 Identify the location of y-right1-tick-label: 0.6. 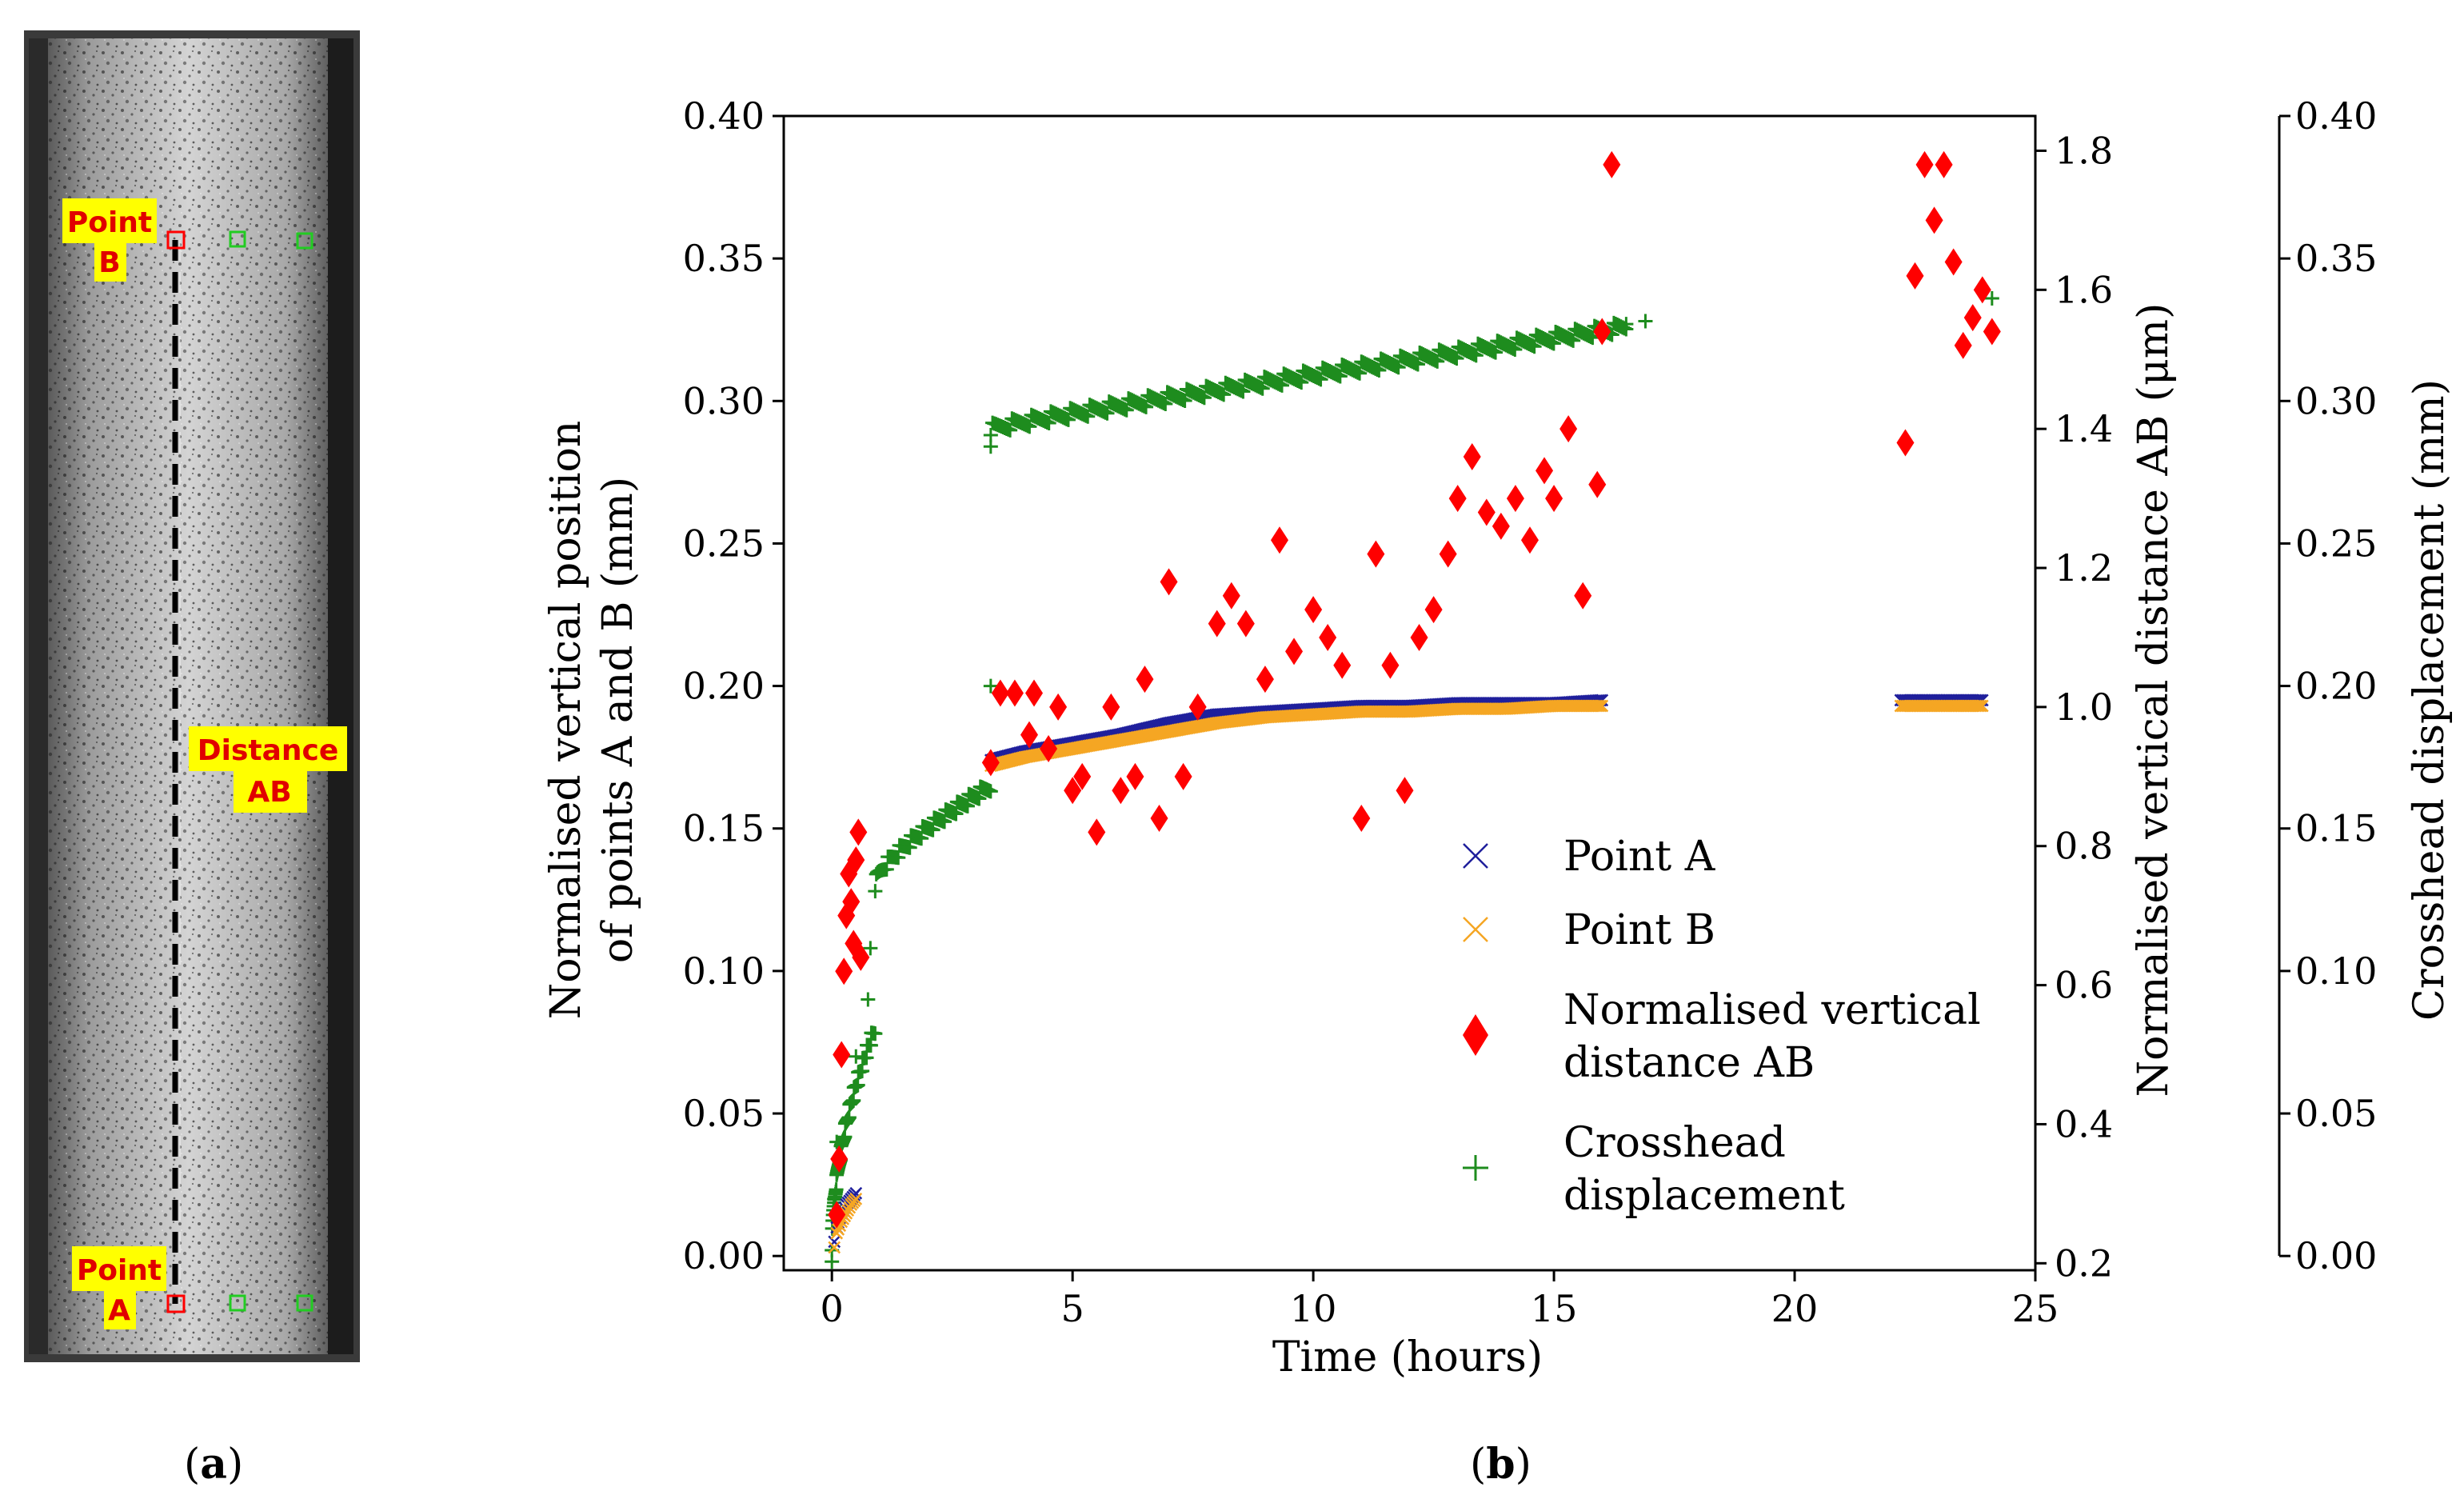
(2084, 986).